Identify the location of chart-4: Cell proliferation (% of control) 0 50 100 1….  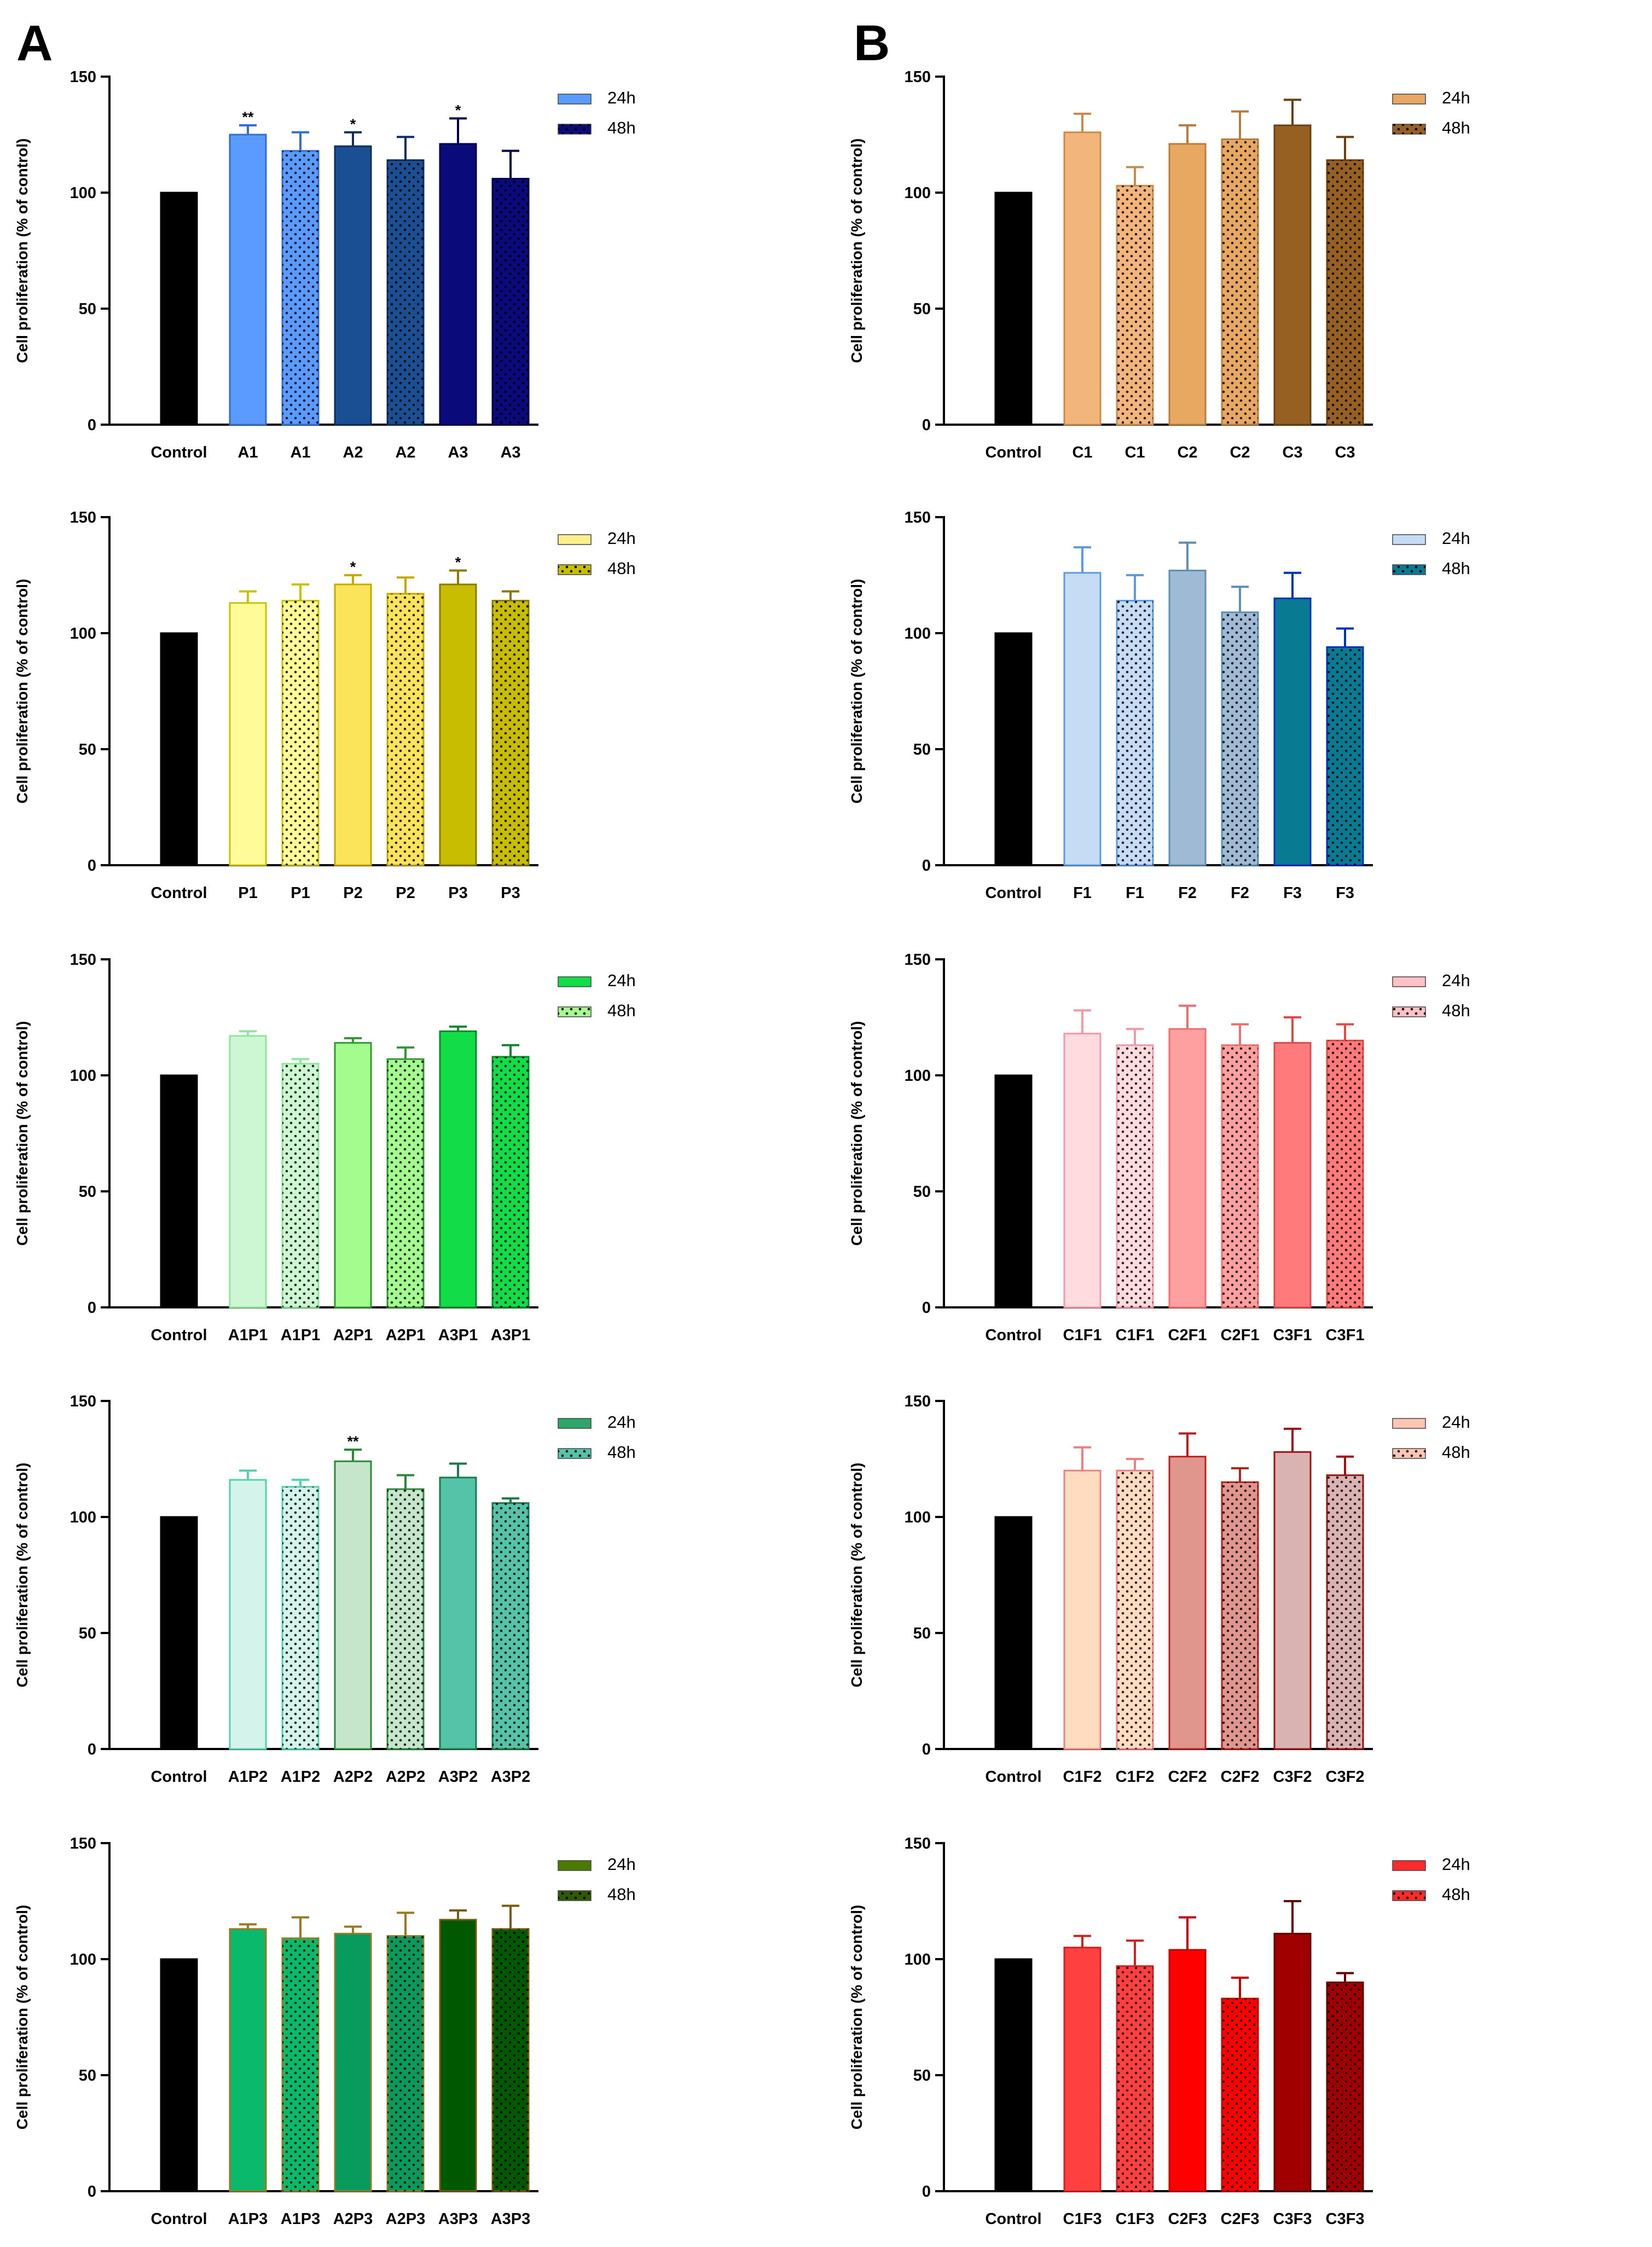
(1159, 705).